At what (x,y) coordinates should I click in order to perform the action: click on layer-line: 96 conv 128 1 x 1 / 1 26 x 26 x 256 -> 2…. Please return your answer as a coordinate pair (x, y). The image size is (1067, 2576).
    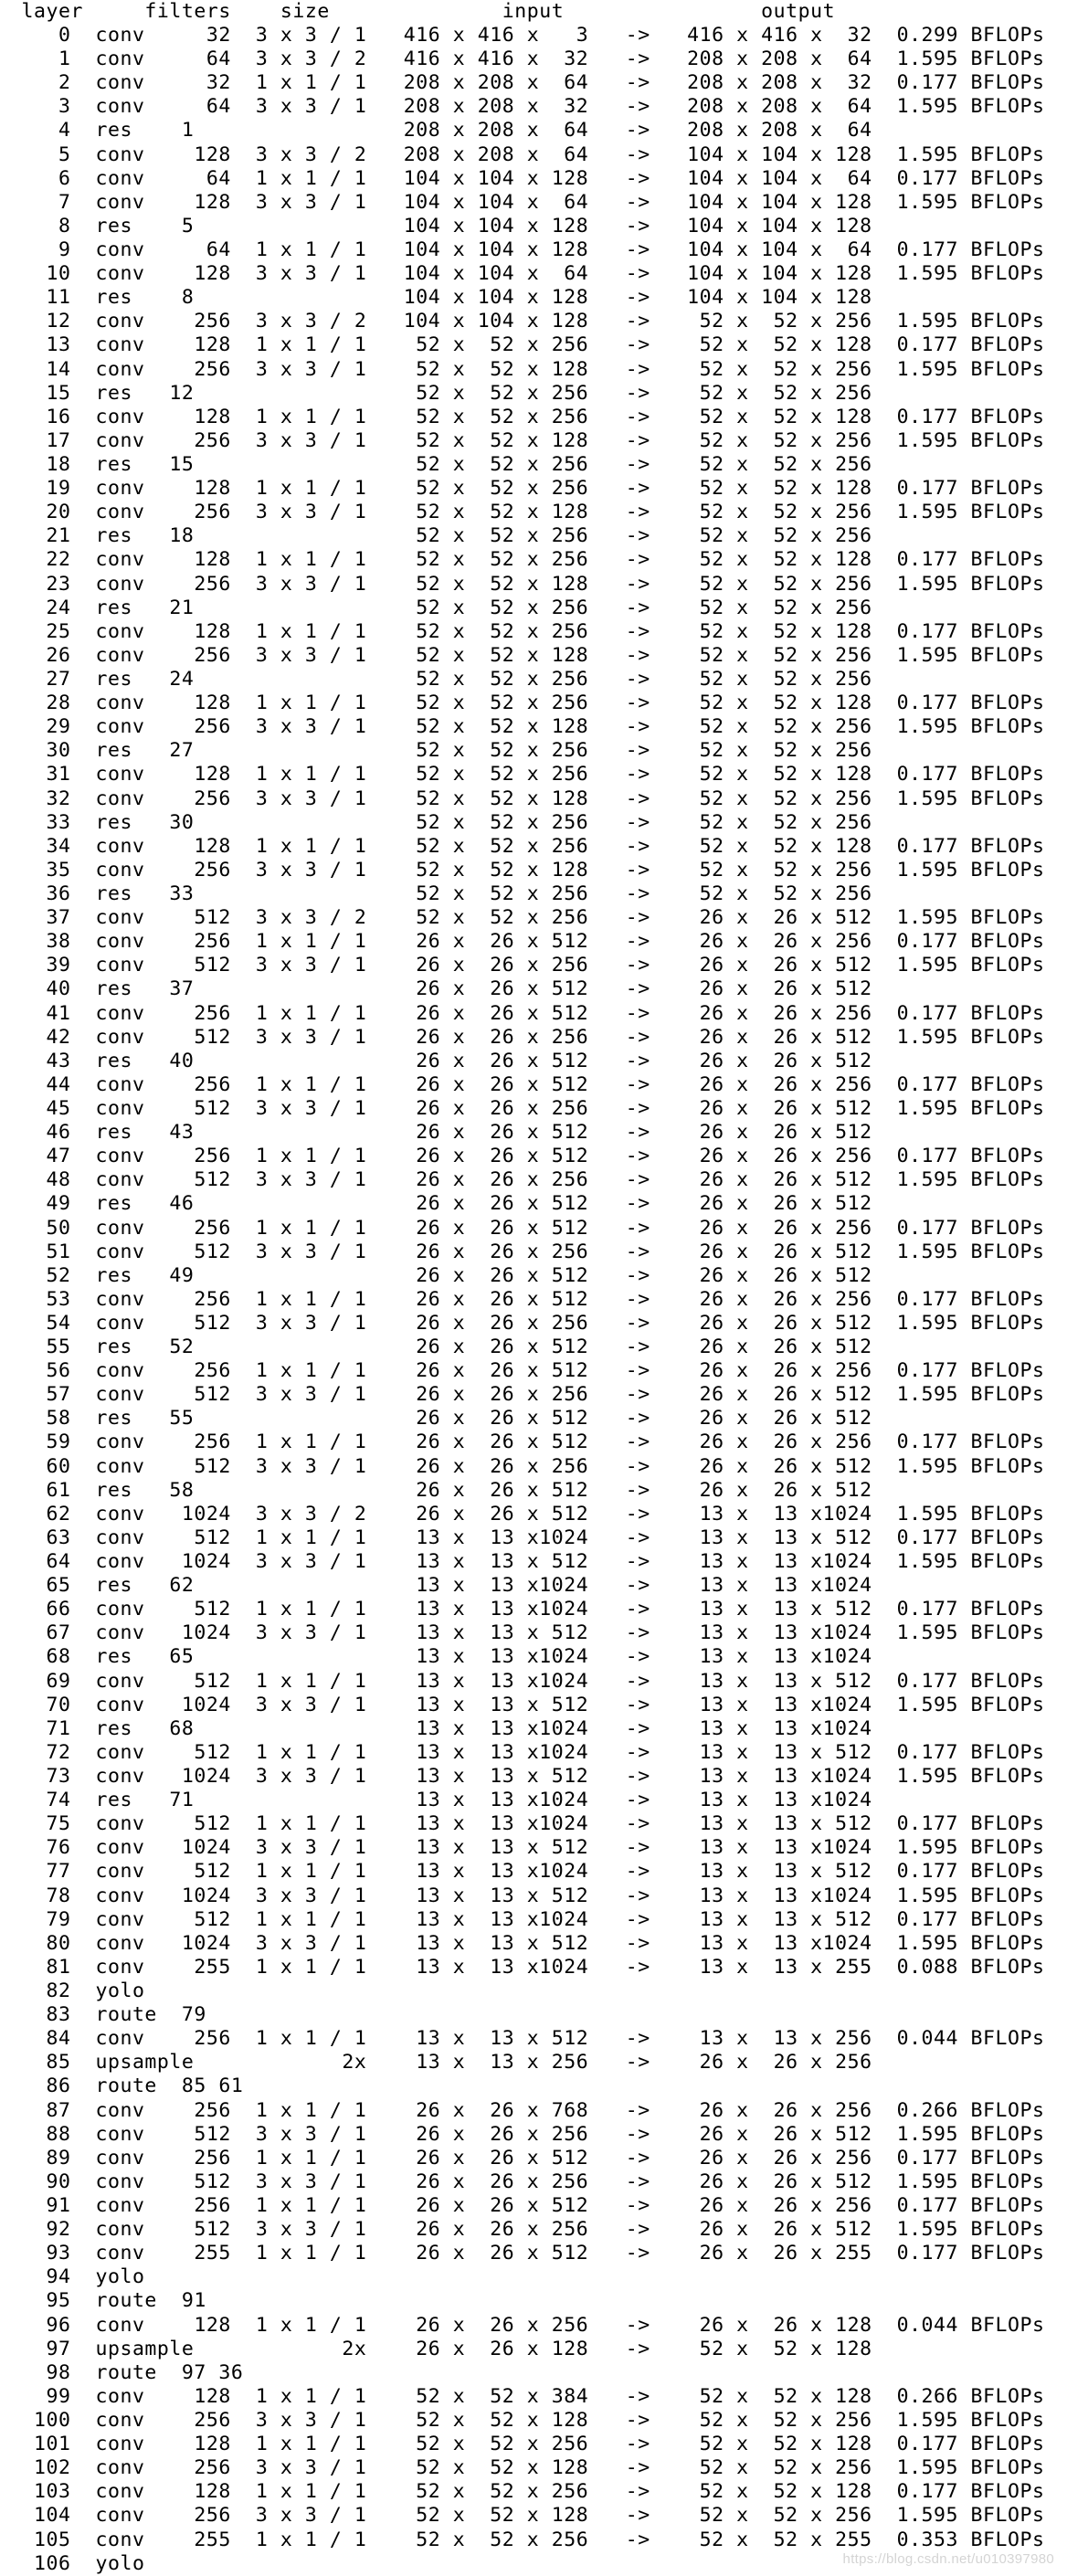
    Looking at the image, I should click on (527, 2326).